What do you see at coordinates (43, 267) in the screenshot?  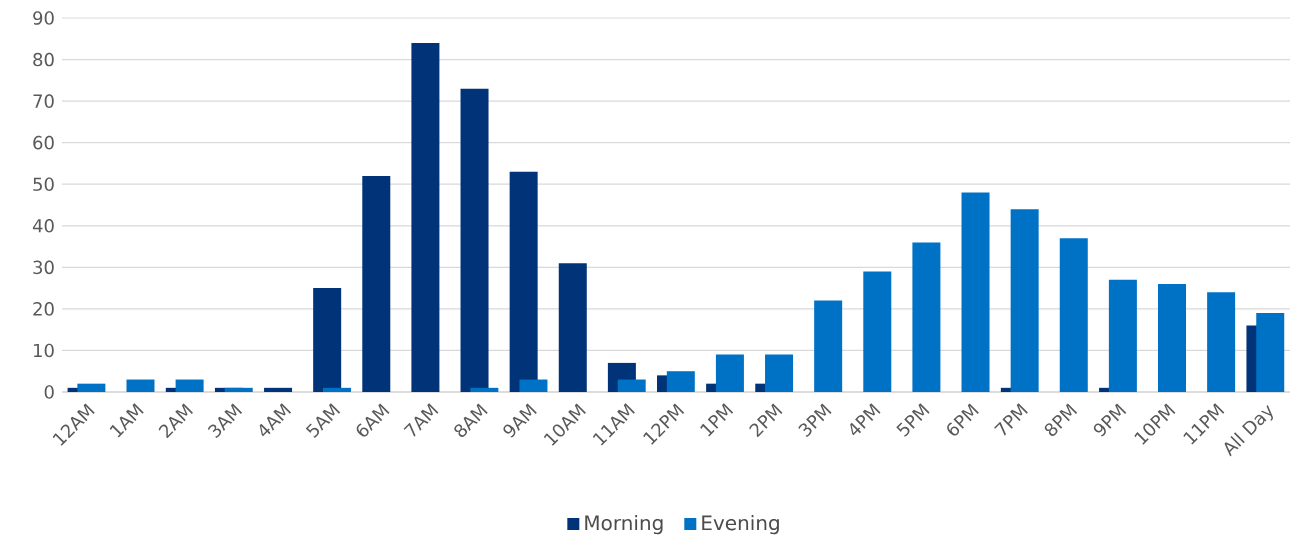 I see `y-tick-label: 30` at bounding box center [43, 267].